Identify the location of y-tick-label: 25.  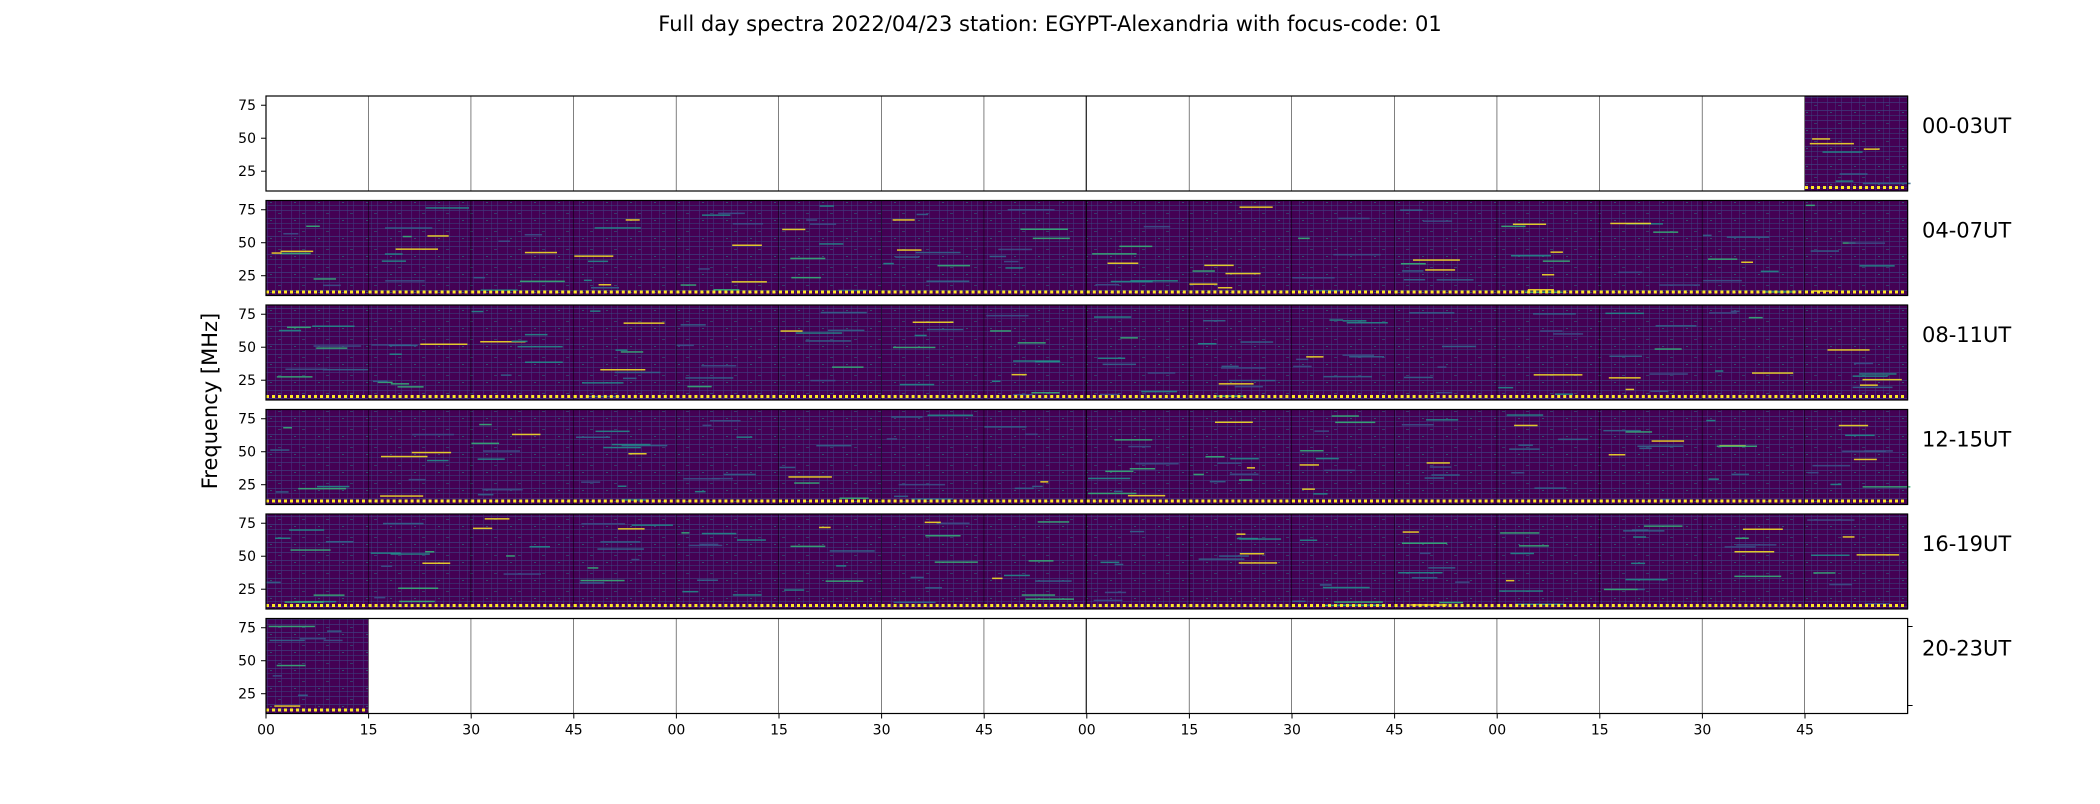
(247, 695).